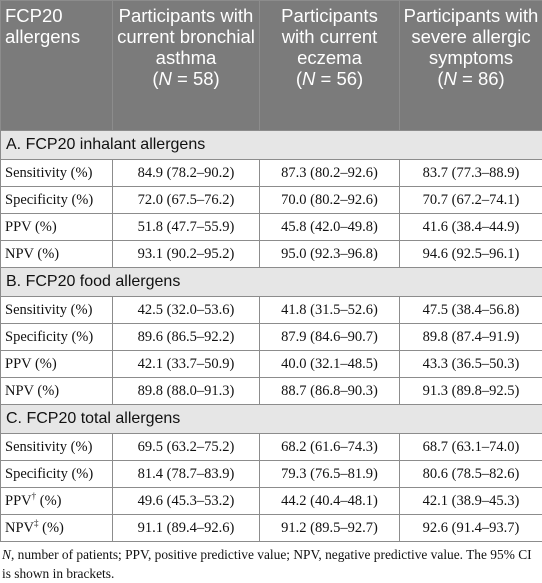 The height and width of the screenshot is (583, 542). I want to click on row-label: PPV† (%), so click(57, 501).